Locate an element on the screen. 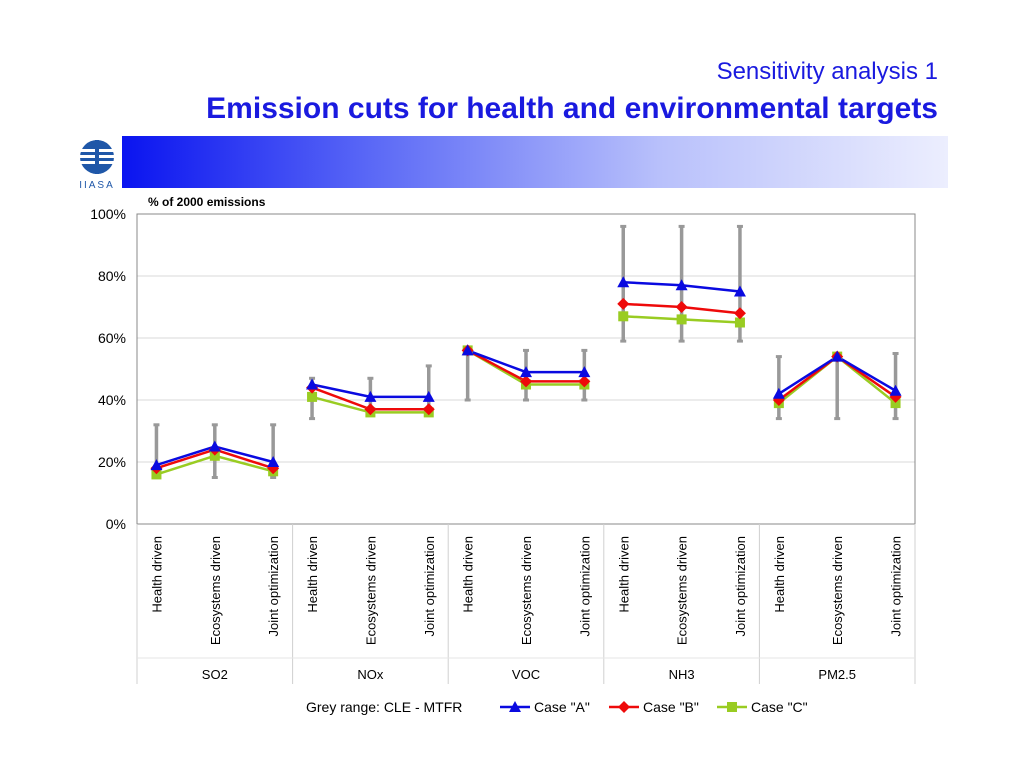 The width and height of the screenshot is (1024, 768). y-tick-label: 20% is located at coordinates (112, 462).